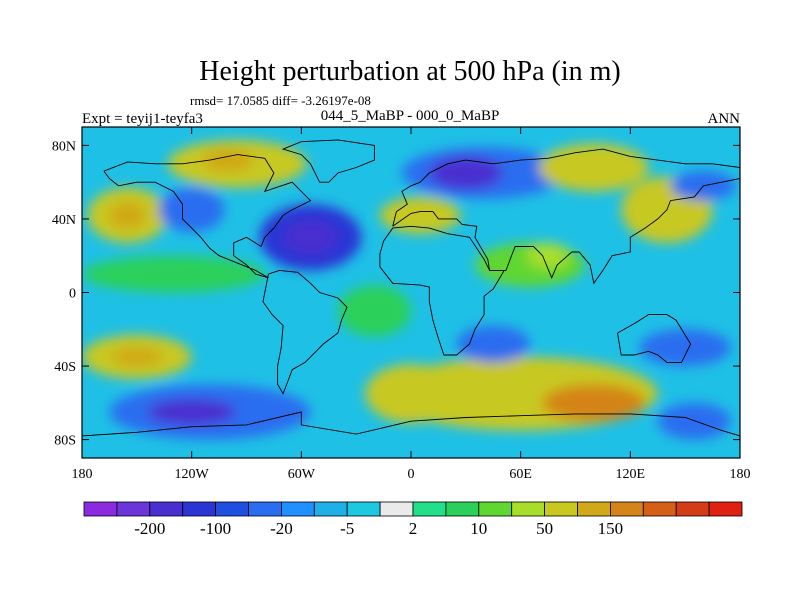  Describe the element at coordinates (478, 528) in the screenshot. I see `colorbar-label: 10` at that location.